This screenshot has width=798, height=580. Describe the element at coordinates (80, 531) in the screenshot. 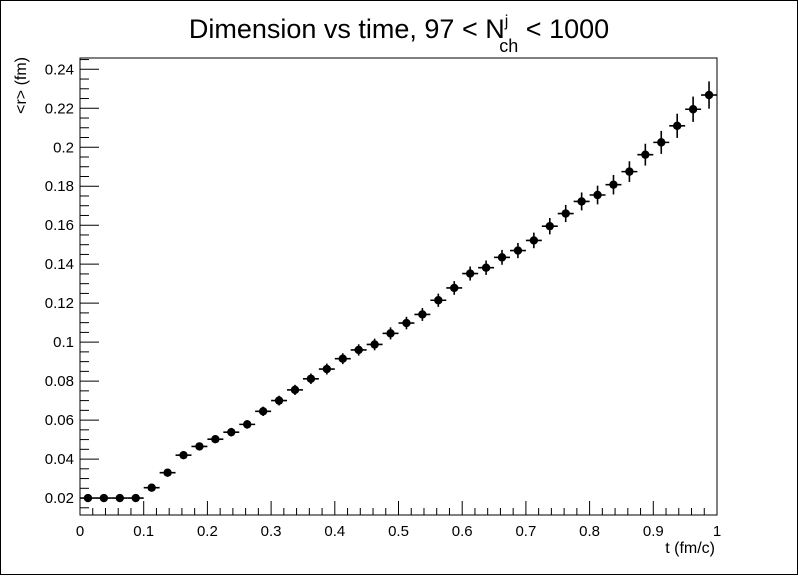

I see `x-tick-label: 0` at that location.